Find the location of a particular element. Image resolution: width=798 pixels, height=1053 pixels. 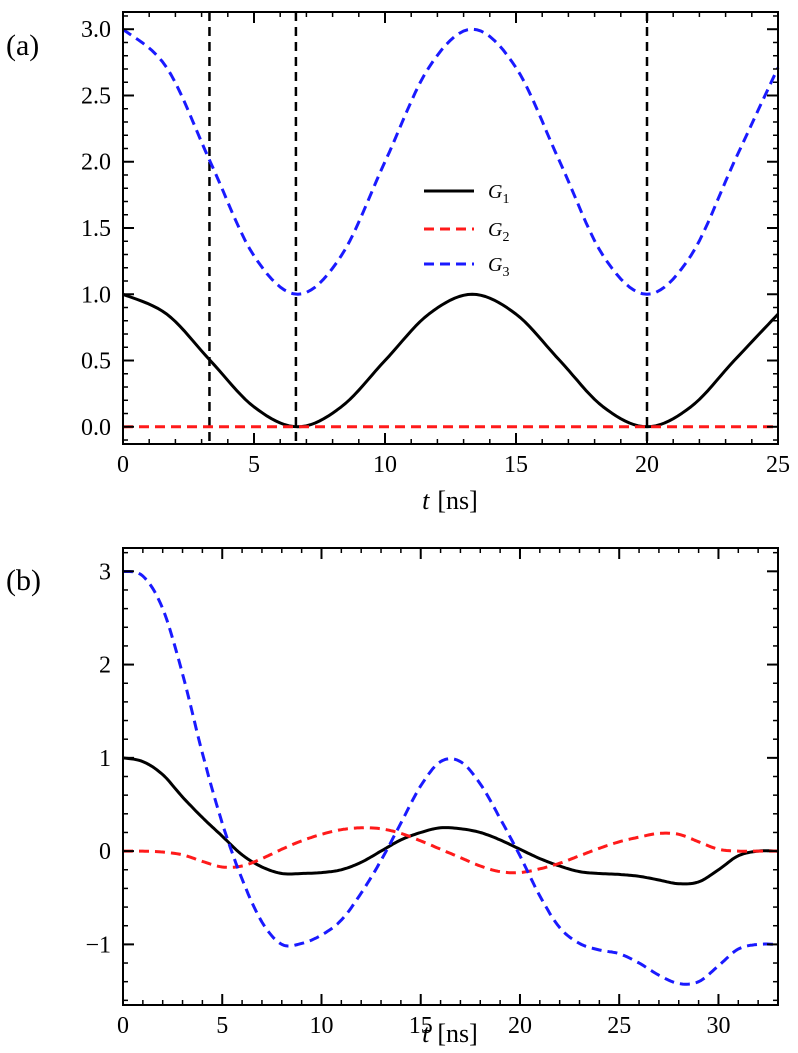

y-tick-label: 3.0 is located at coordinates (96, 30).